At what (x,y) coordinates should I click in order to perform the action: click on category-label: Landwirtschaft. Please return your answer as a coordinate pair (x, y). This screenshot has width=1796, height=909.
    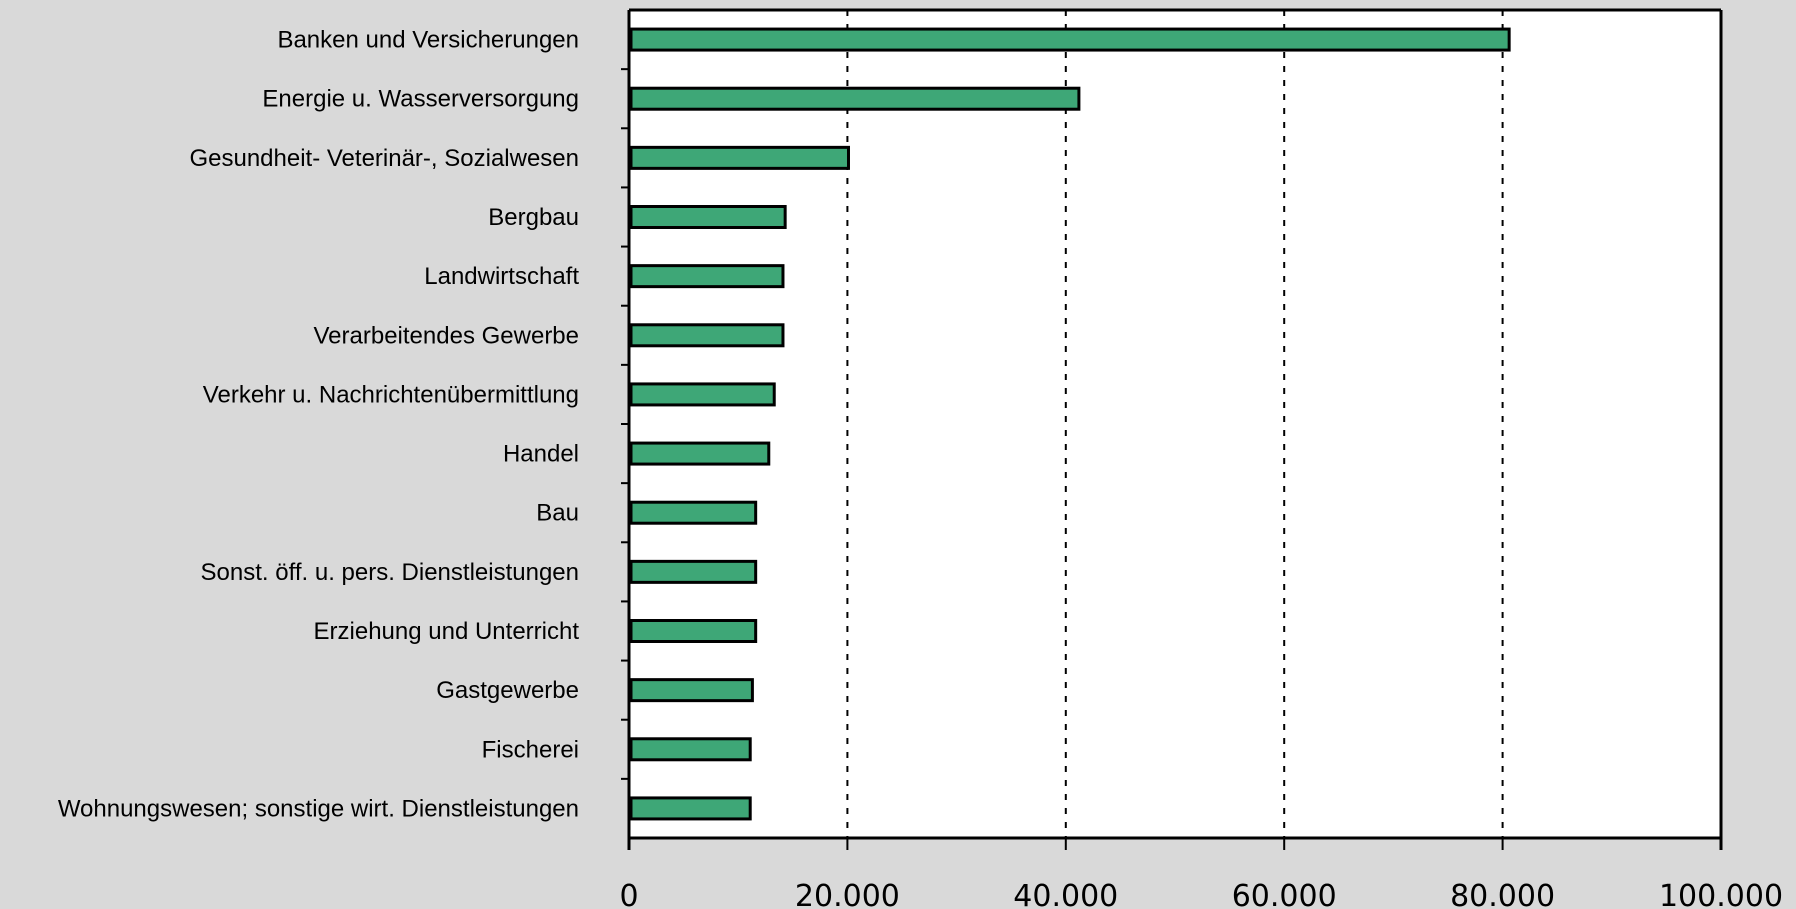
    Looking at the image, I should click on (501, 276).